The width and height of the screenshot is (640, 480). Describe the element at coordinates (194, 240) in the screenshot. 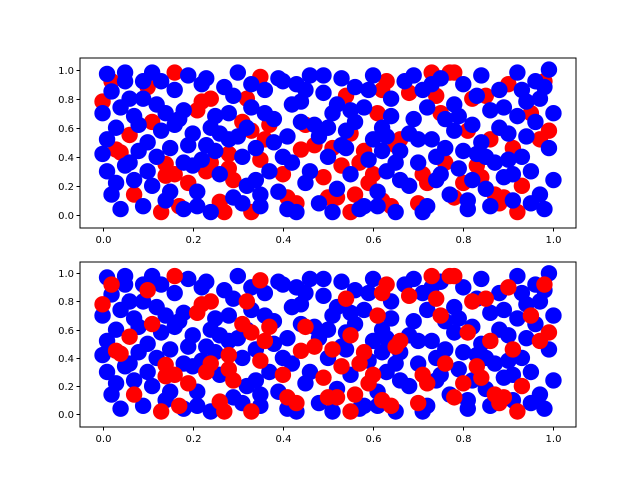

I see `x-tick-label: 0.2` at that location.